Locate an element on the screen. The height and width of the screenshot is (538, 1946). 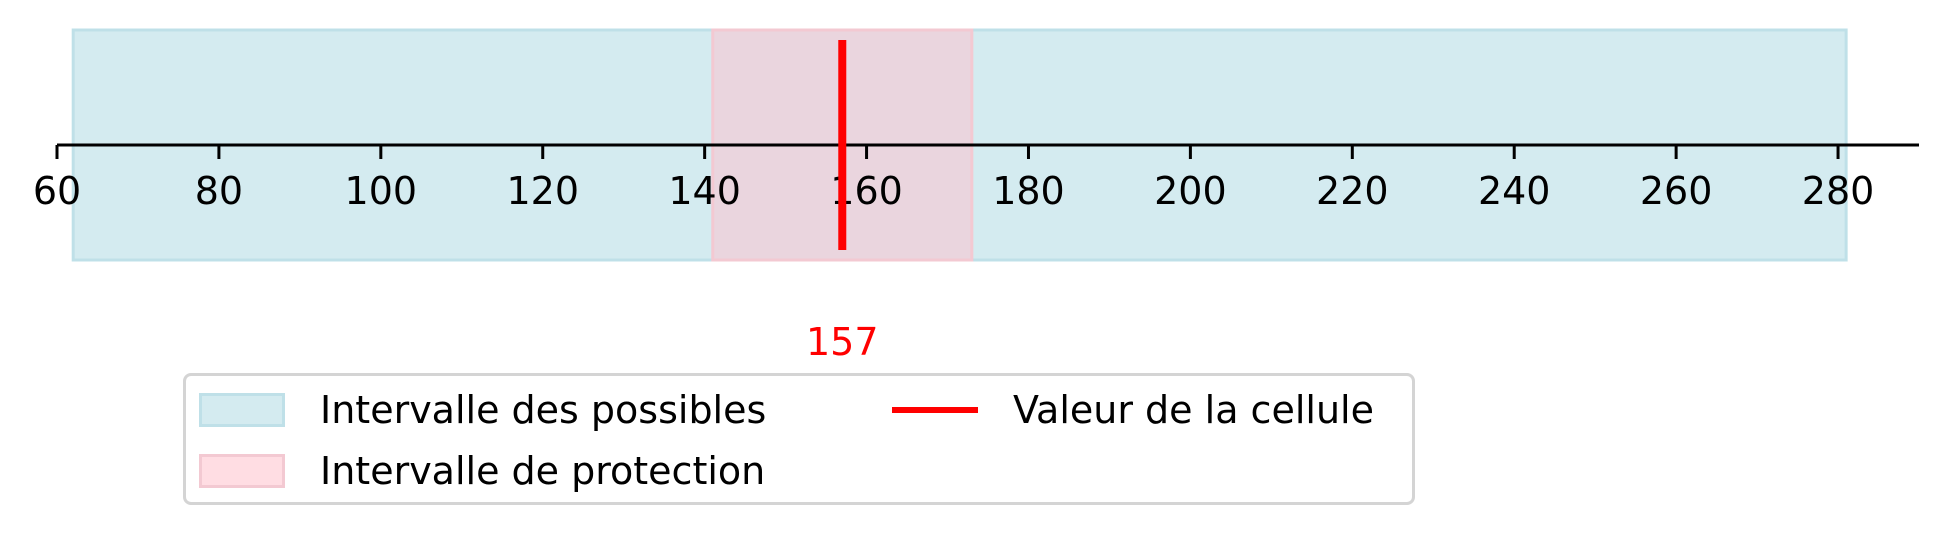
legend-line-cell-value is located at coordinates (935, 410).